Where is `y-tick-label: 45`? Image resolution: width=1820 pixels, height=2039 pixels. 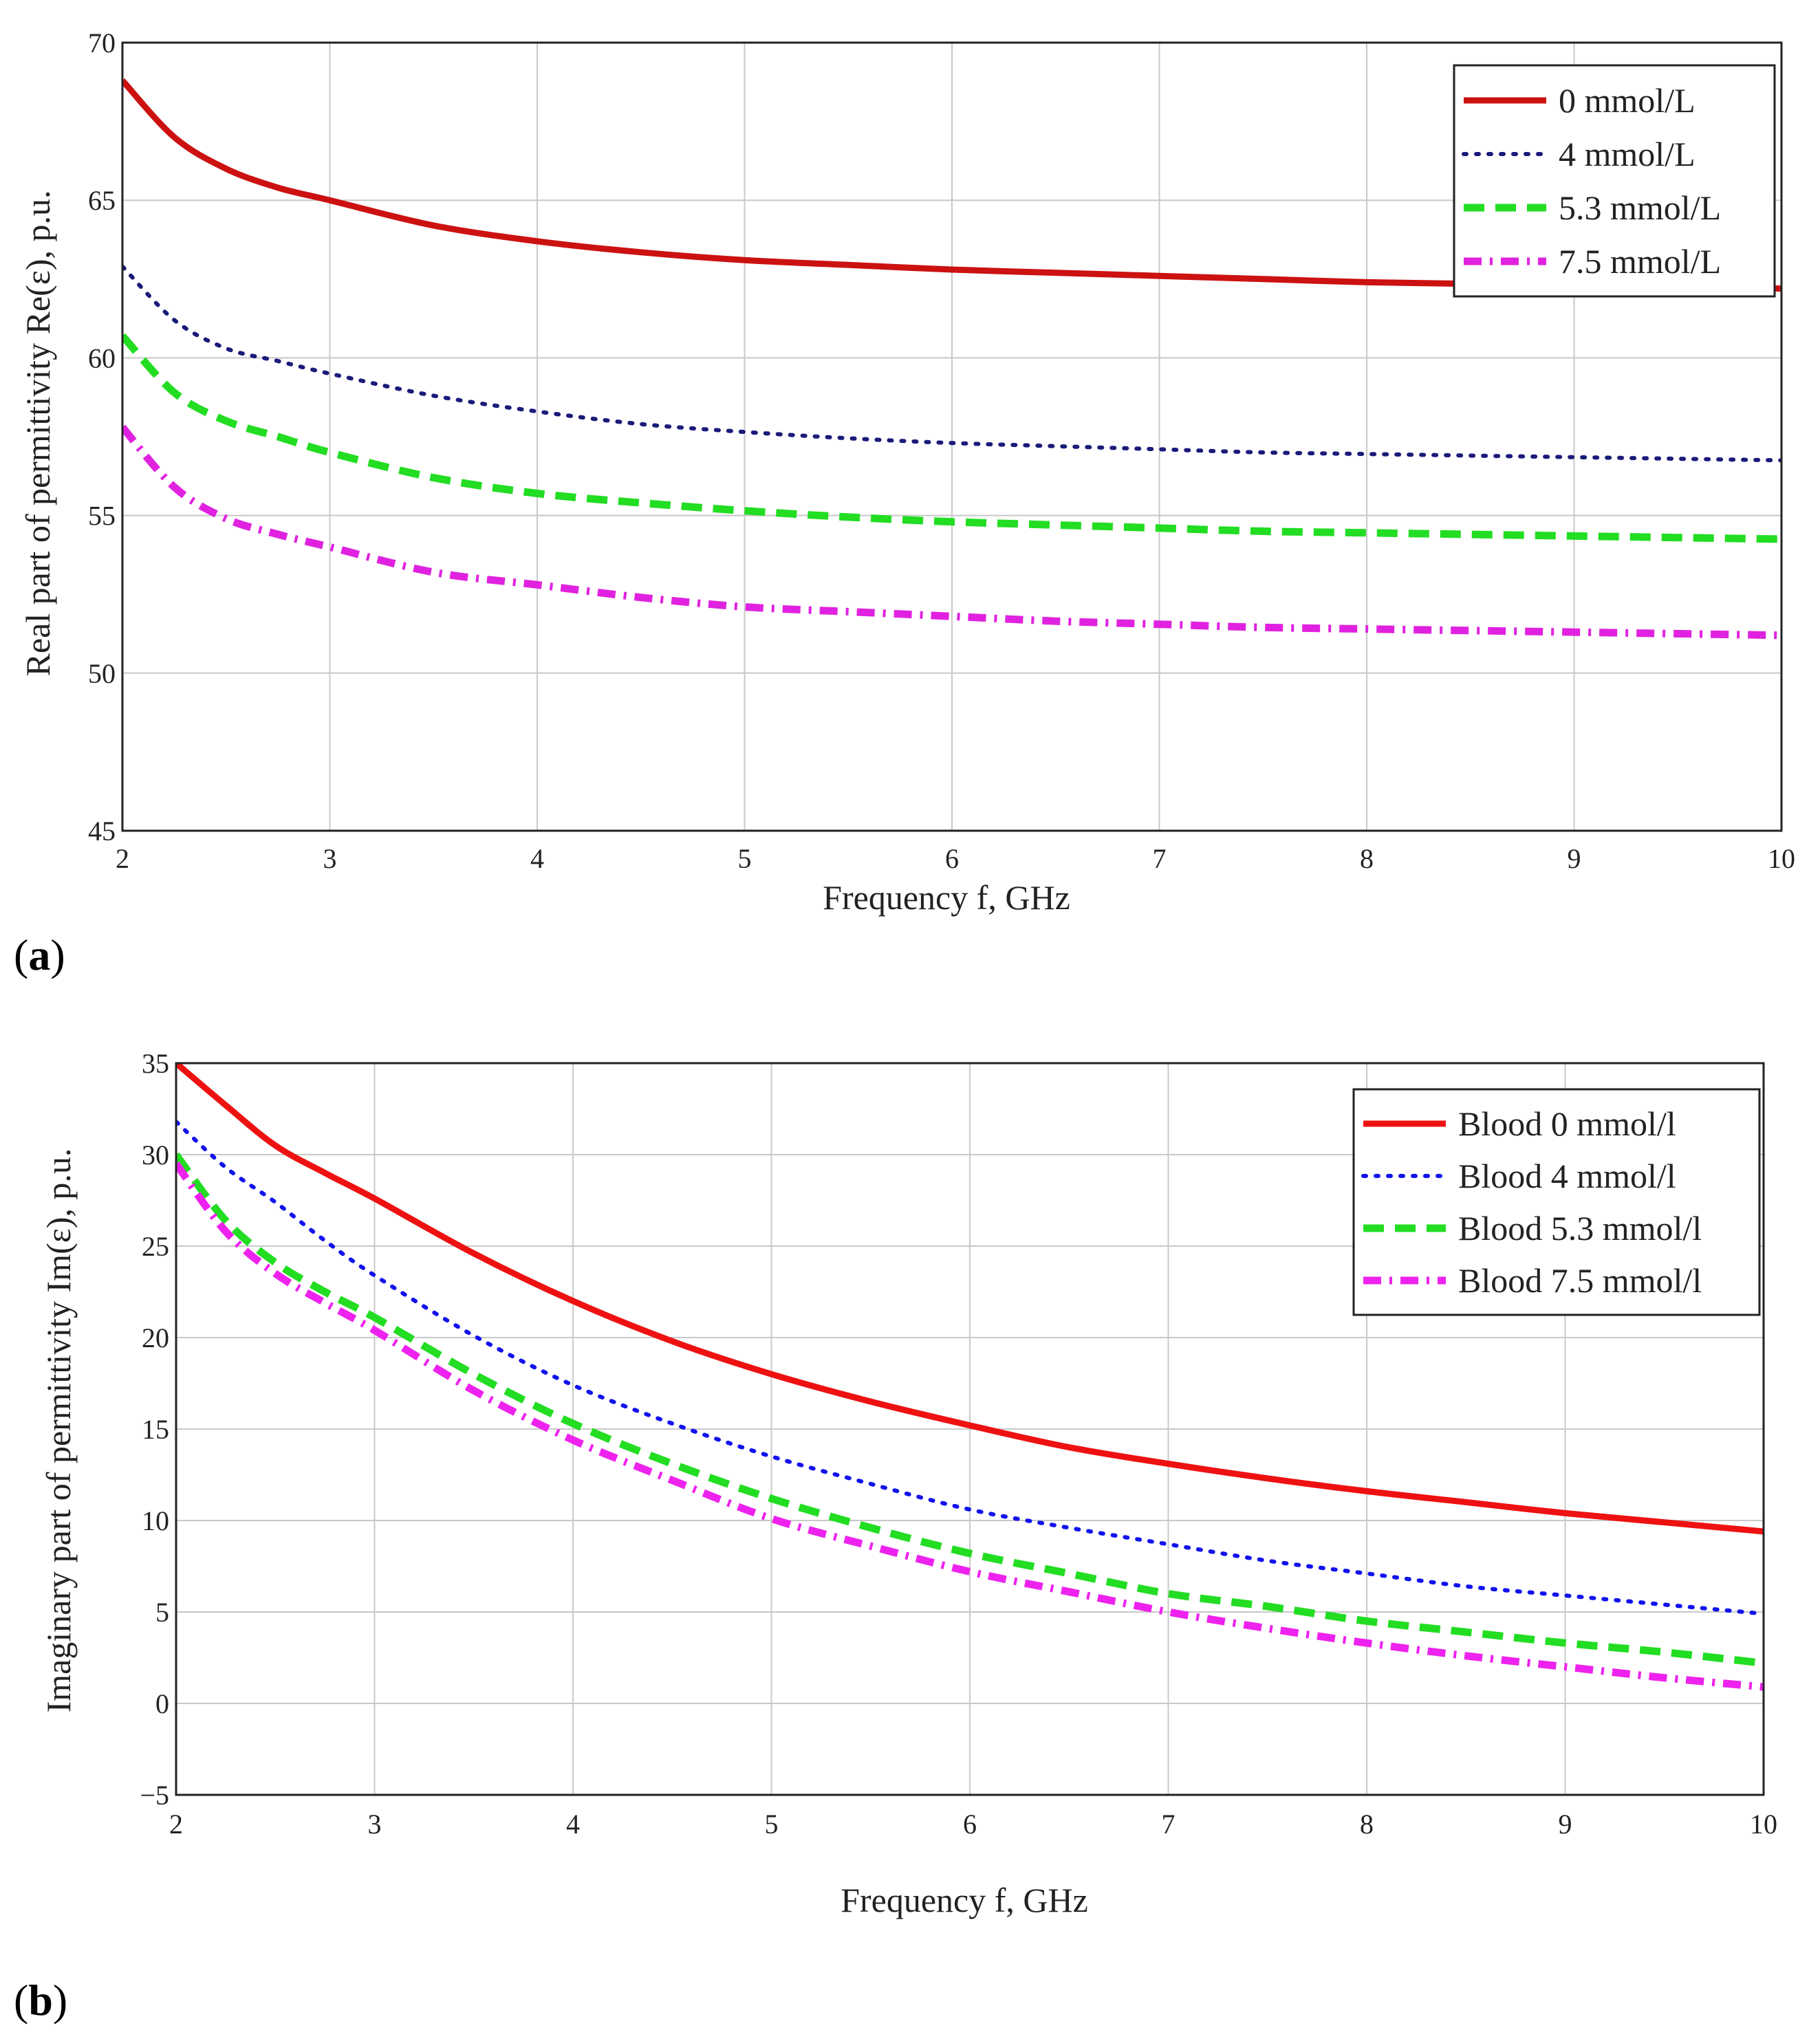 y-tick-label: 45 is located at coordinates (102, 831).